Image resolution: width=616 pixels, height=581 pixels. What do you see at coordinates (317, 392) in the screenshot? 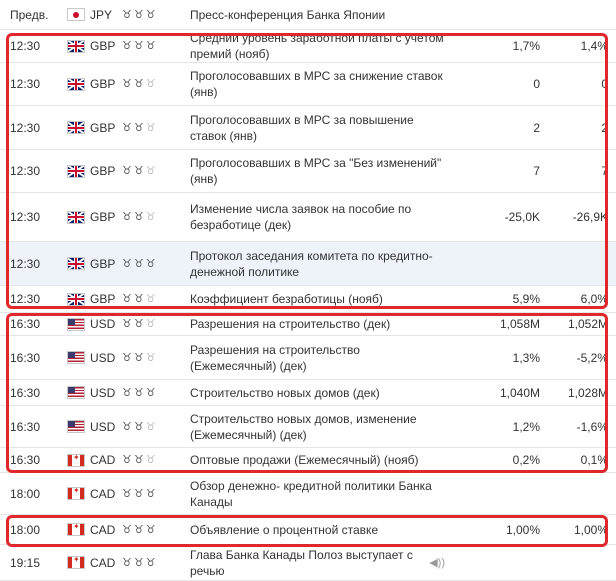
I see `event-name: Строительство новых домов (дек)` at bounding box center [317, 392].